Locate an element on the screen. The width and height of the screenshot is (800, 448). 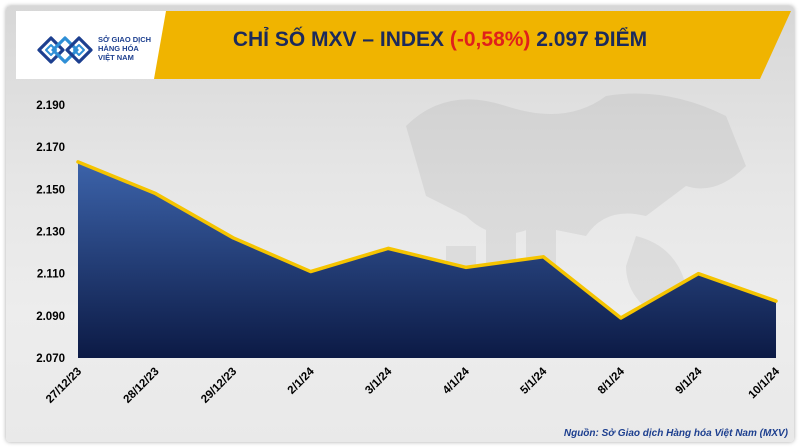
y-tick-label: 2.070 is located at coordinates (50, 359).